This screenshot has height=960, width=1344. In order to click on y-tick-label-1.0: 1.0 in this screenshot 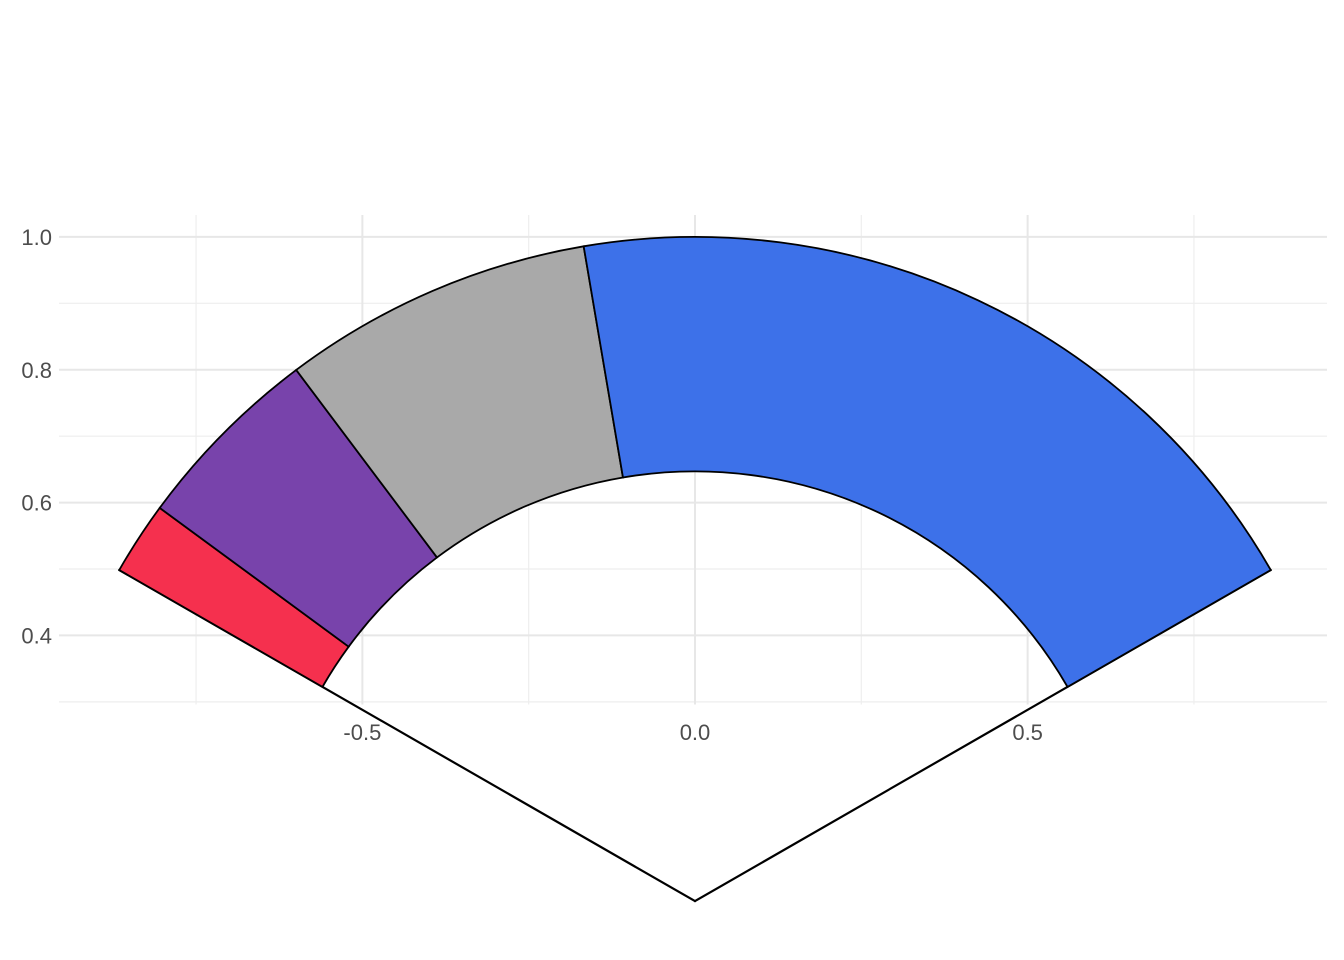, I will do `click(36, 237)`.